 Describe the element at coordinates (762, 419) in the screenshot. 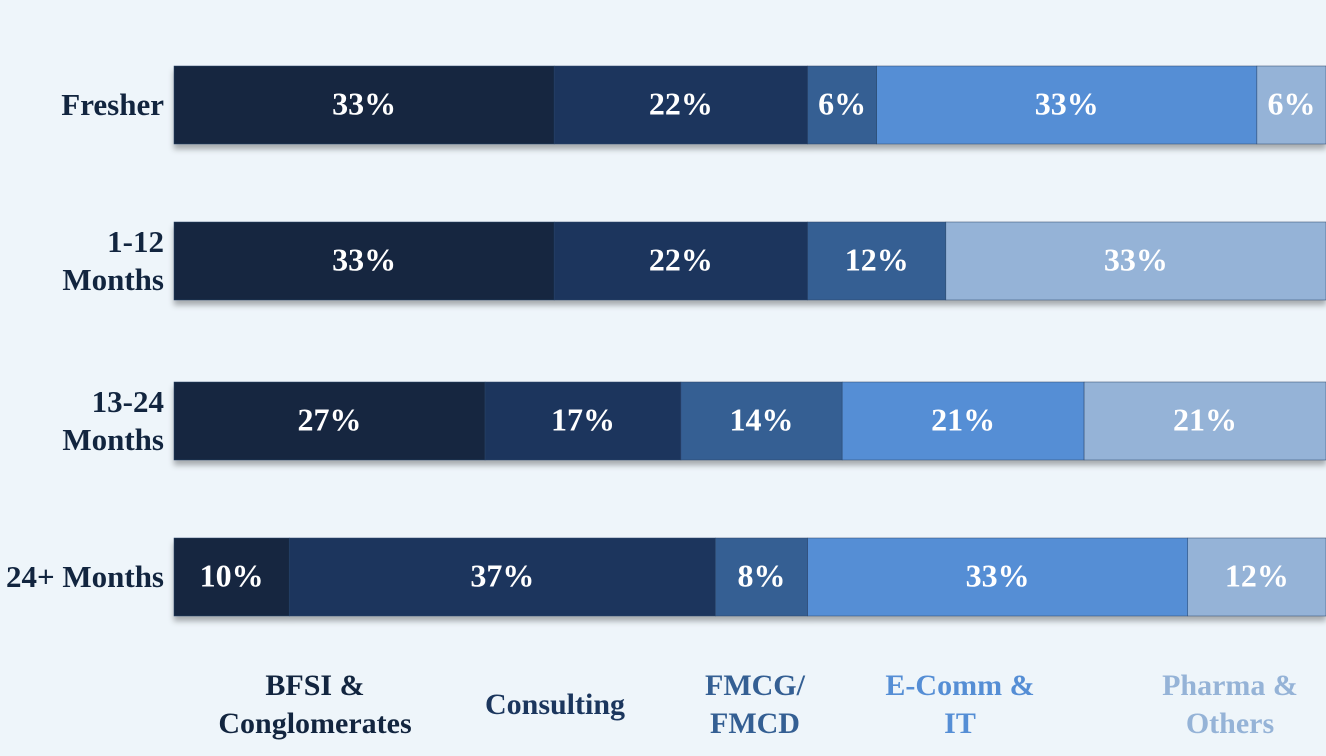

I see `data-label: 14%` at that location.